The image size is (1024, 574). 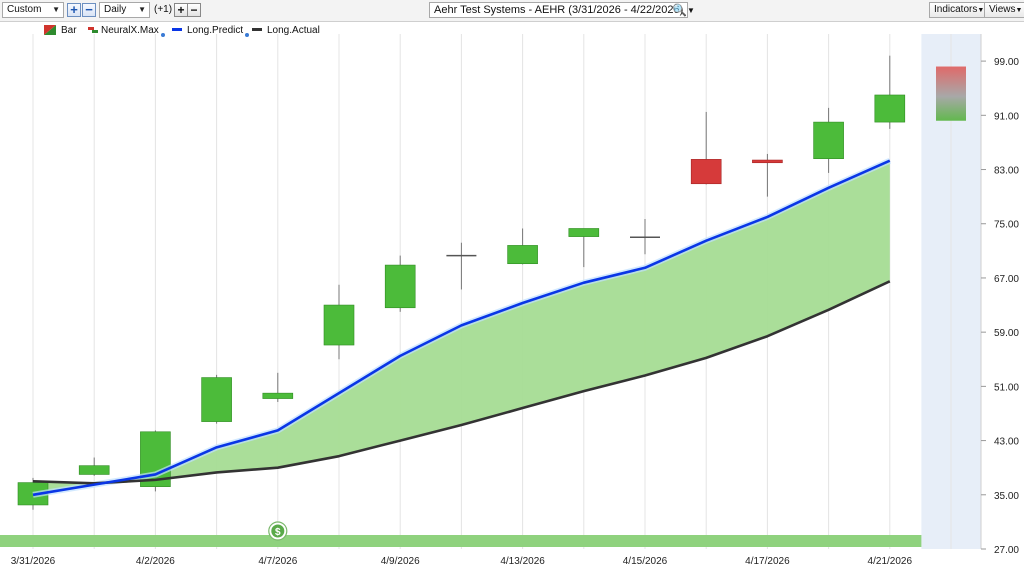 I want to click on search-icon: 🔍, so click(x=679, y=10).